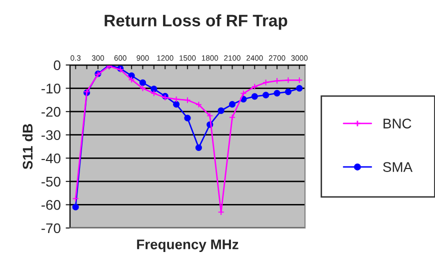 The width and height of the screenshot is (435, 276). I want to click on y-tick-label: -40, so click(51, 158).